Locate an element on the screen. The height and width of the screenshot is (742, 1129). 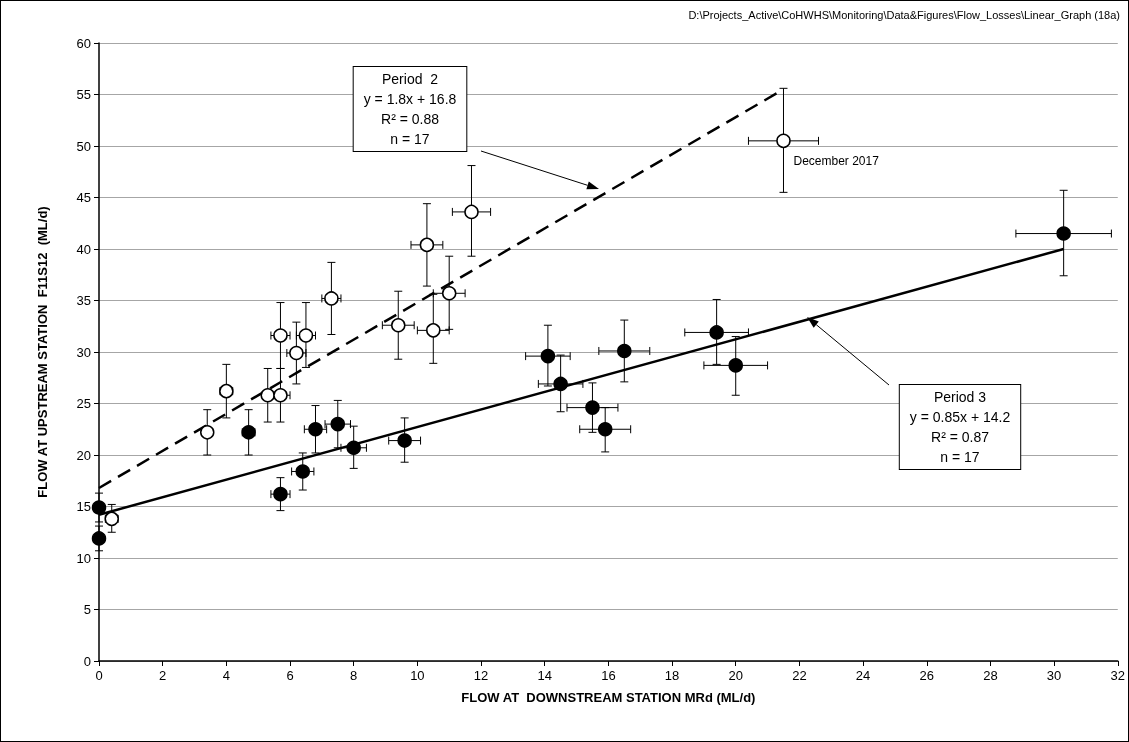
y-tick-label: 20 is located at coordinates (83, 455).